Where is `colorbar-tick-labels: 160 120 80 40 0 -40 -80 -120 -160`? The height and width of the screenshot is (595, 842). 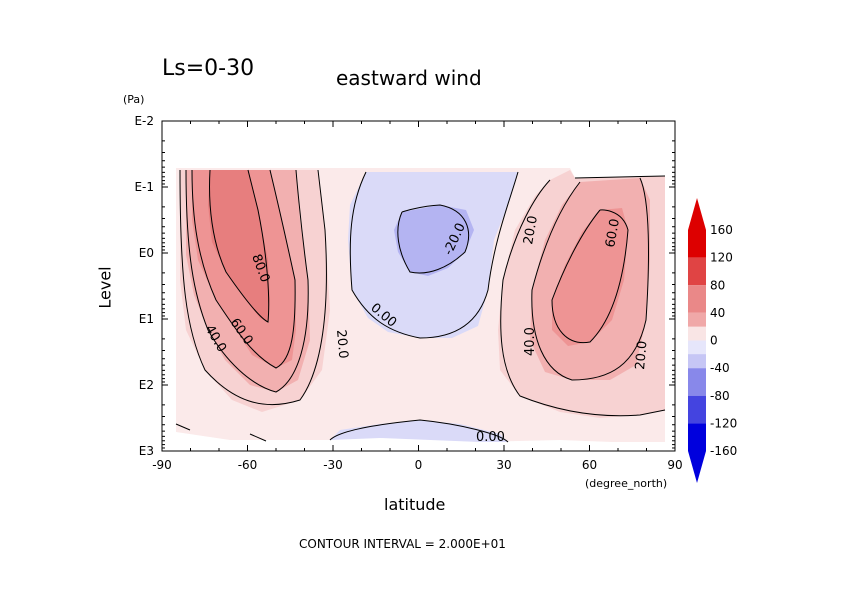 colorbar-tick-labels: 160 120 80 40 0 -40 -80 -120 -160 is located at coordinates (723, 340).